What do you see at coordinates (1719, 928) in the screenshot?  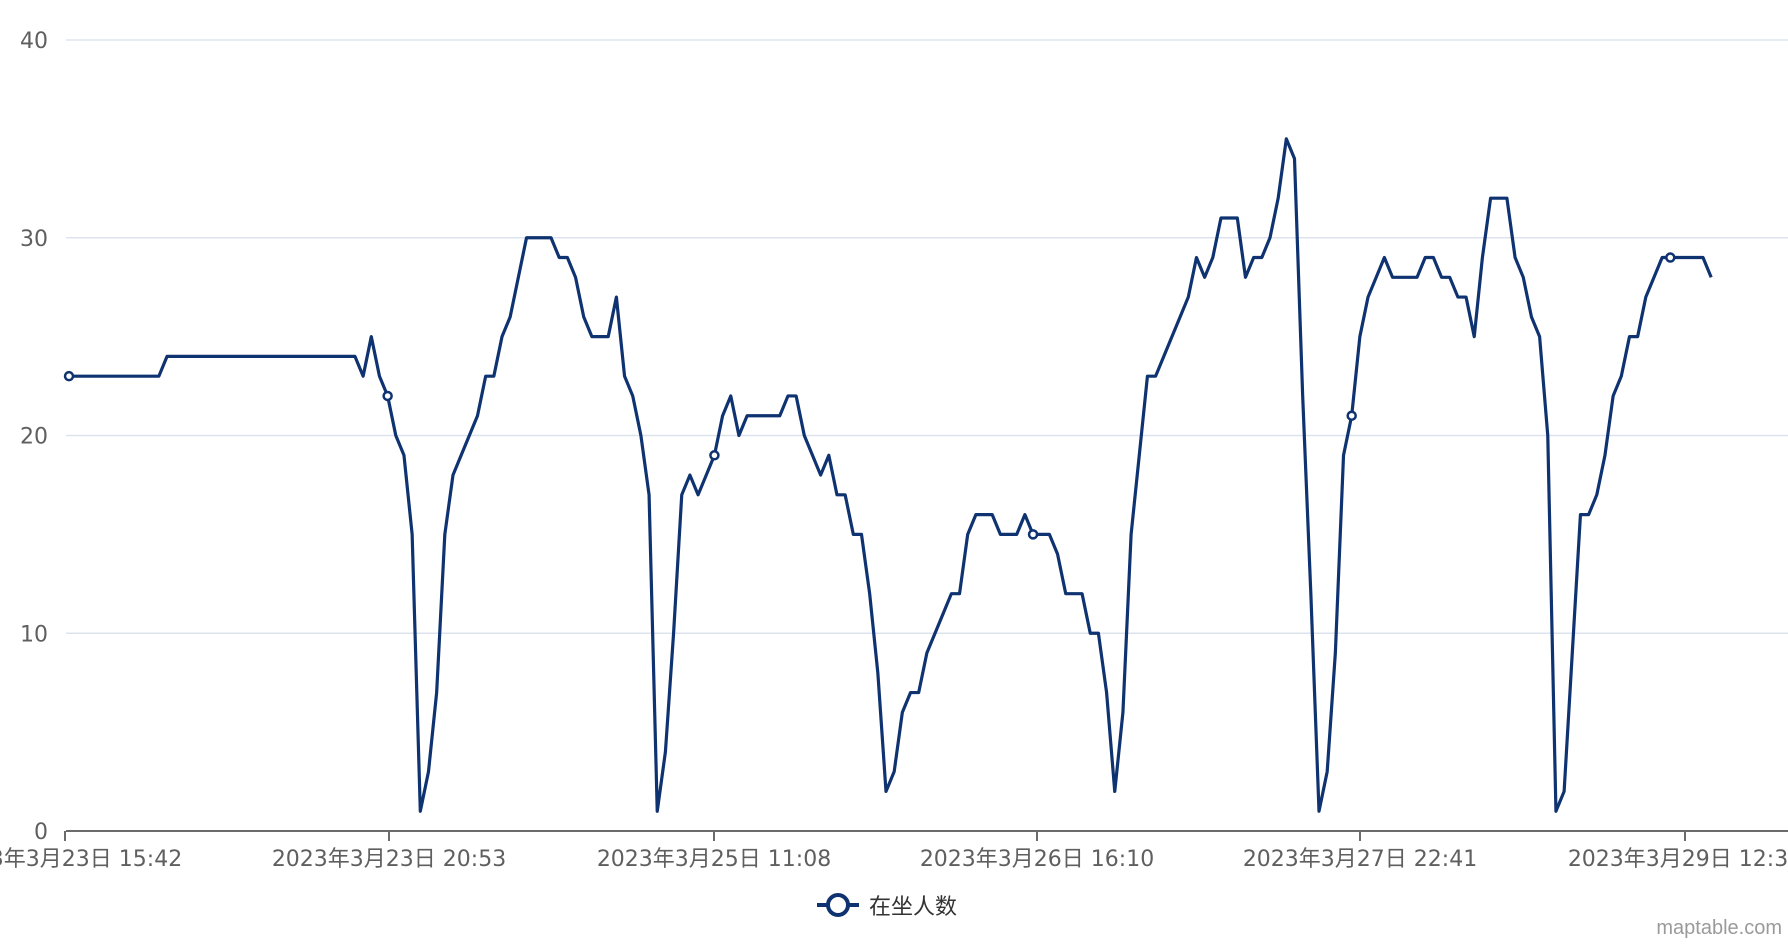 I see `watermark: maptable.com` at bounding box center [1719, 928].